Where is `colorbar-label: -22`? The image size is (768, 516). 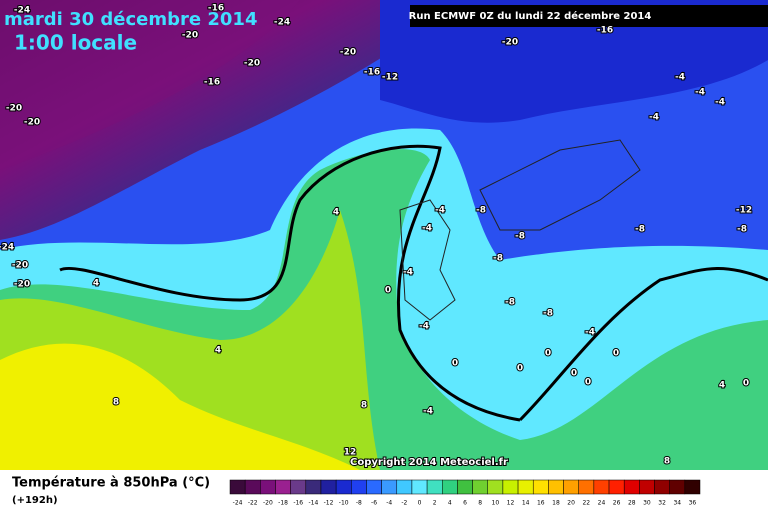 colorbar-label: -22 is located at coordinates (253, 503).